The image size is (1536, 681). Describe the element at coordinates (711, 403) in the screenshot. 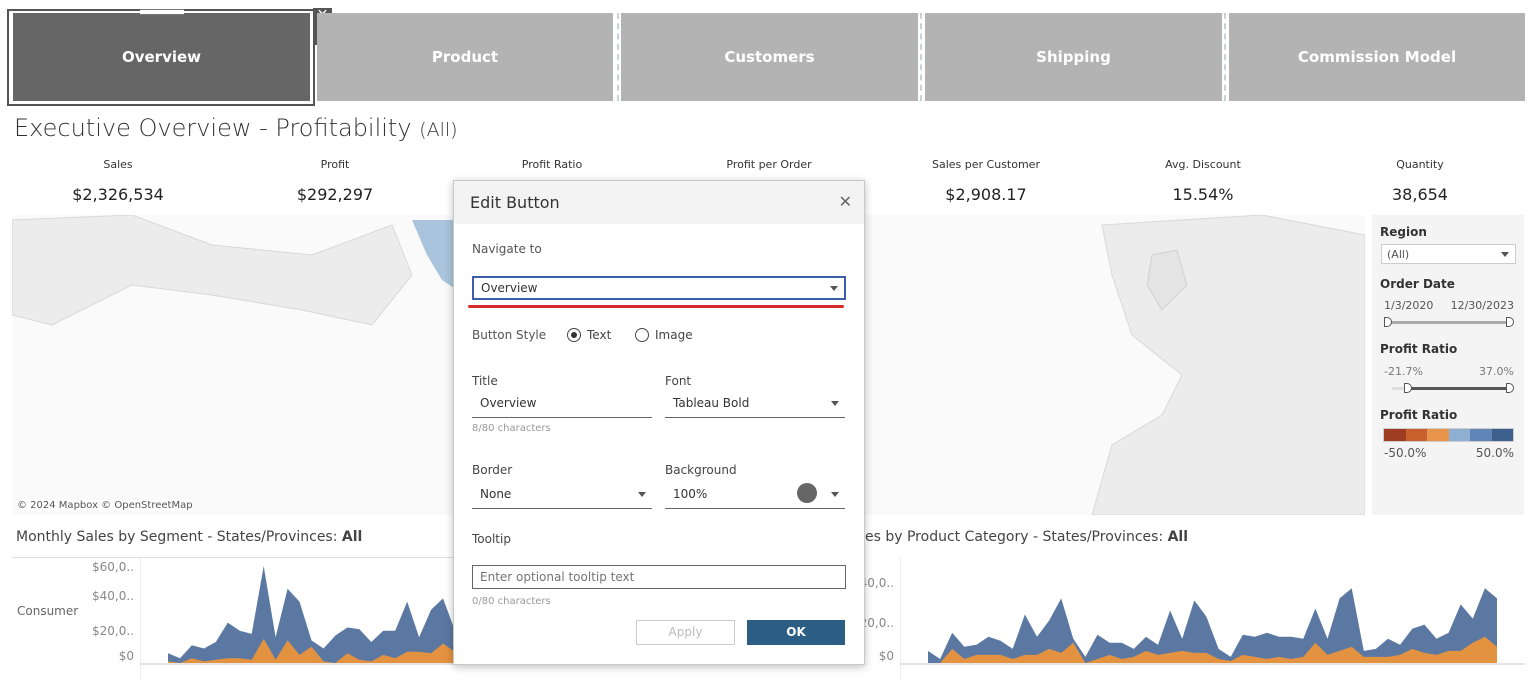

I see `font-value: Tableau Bold` at that location.